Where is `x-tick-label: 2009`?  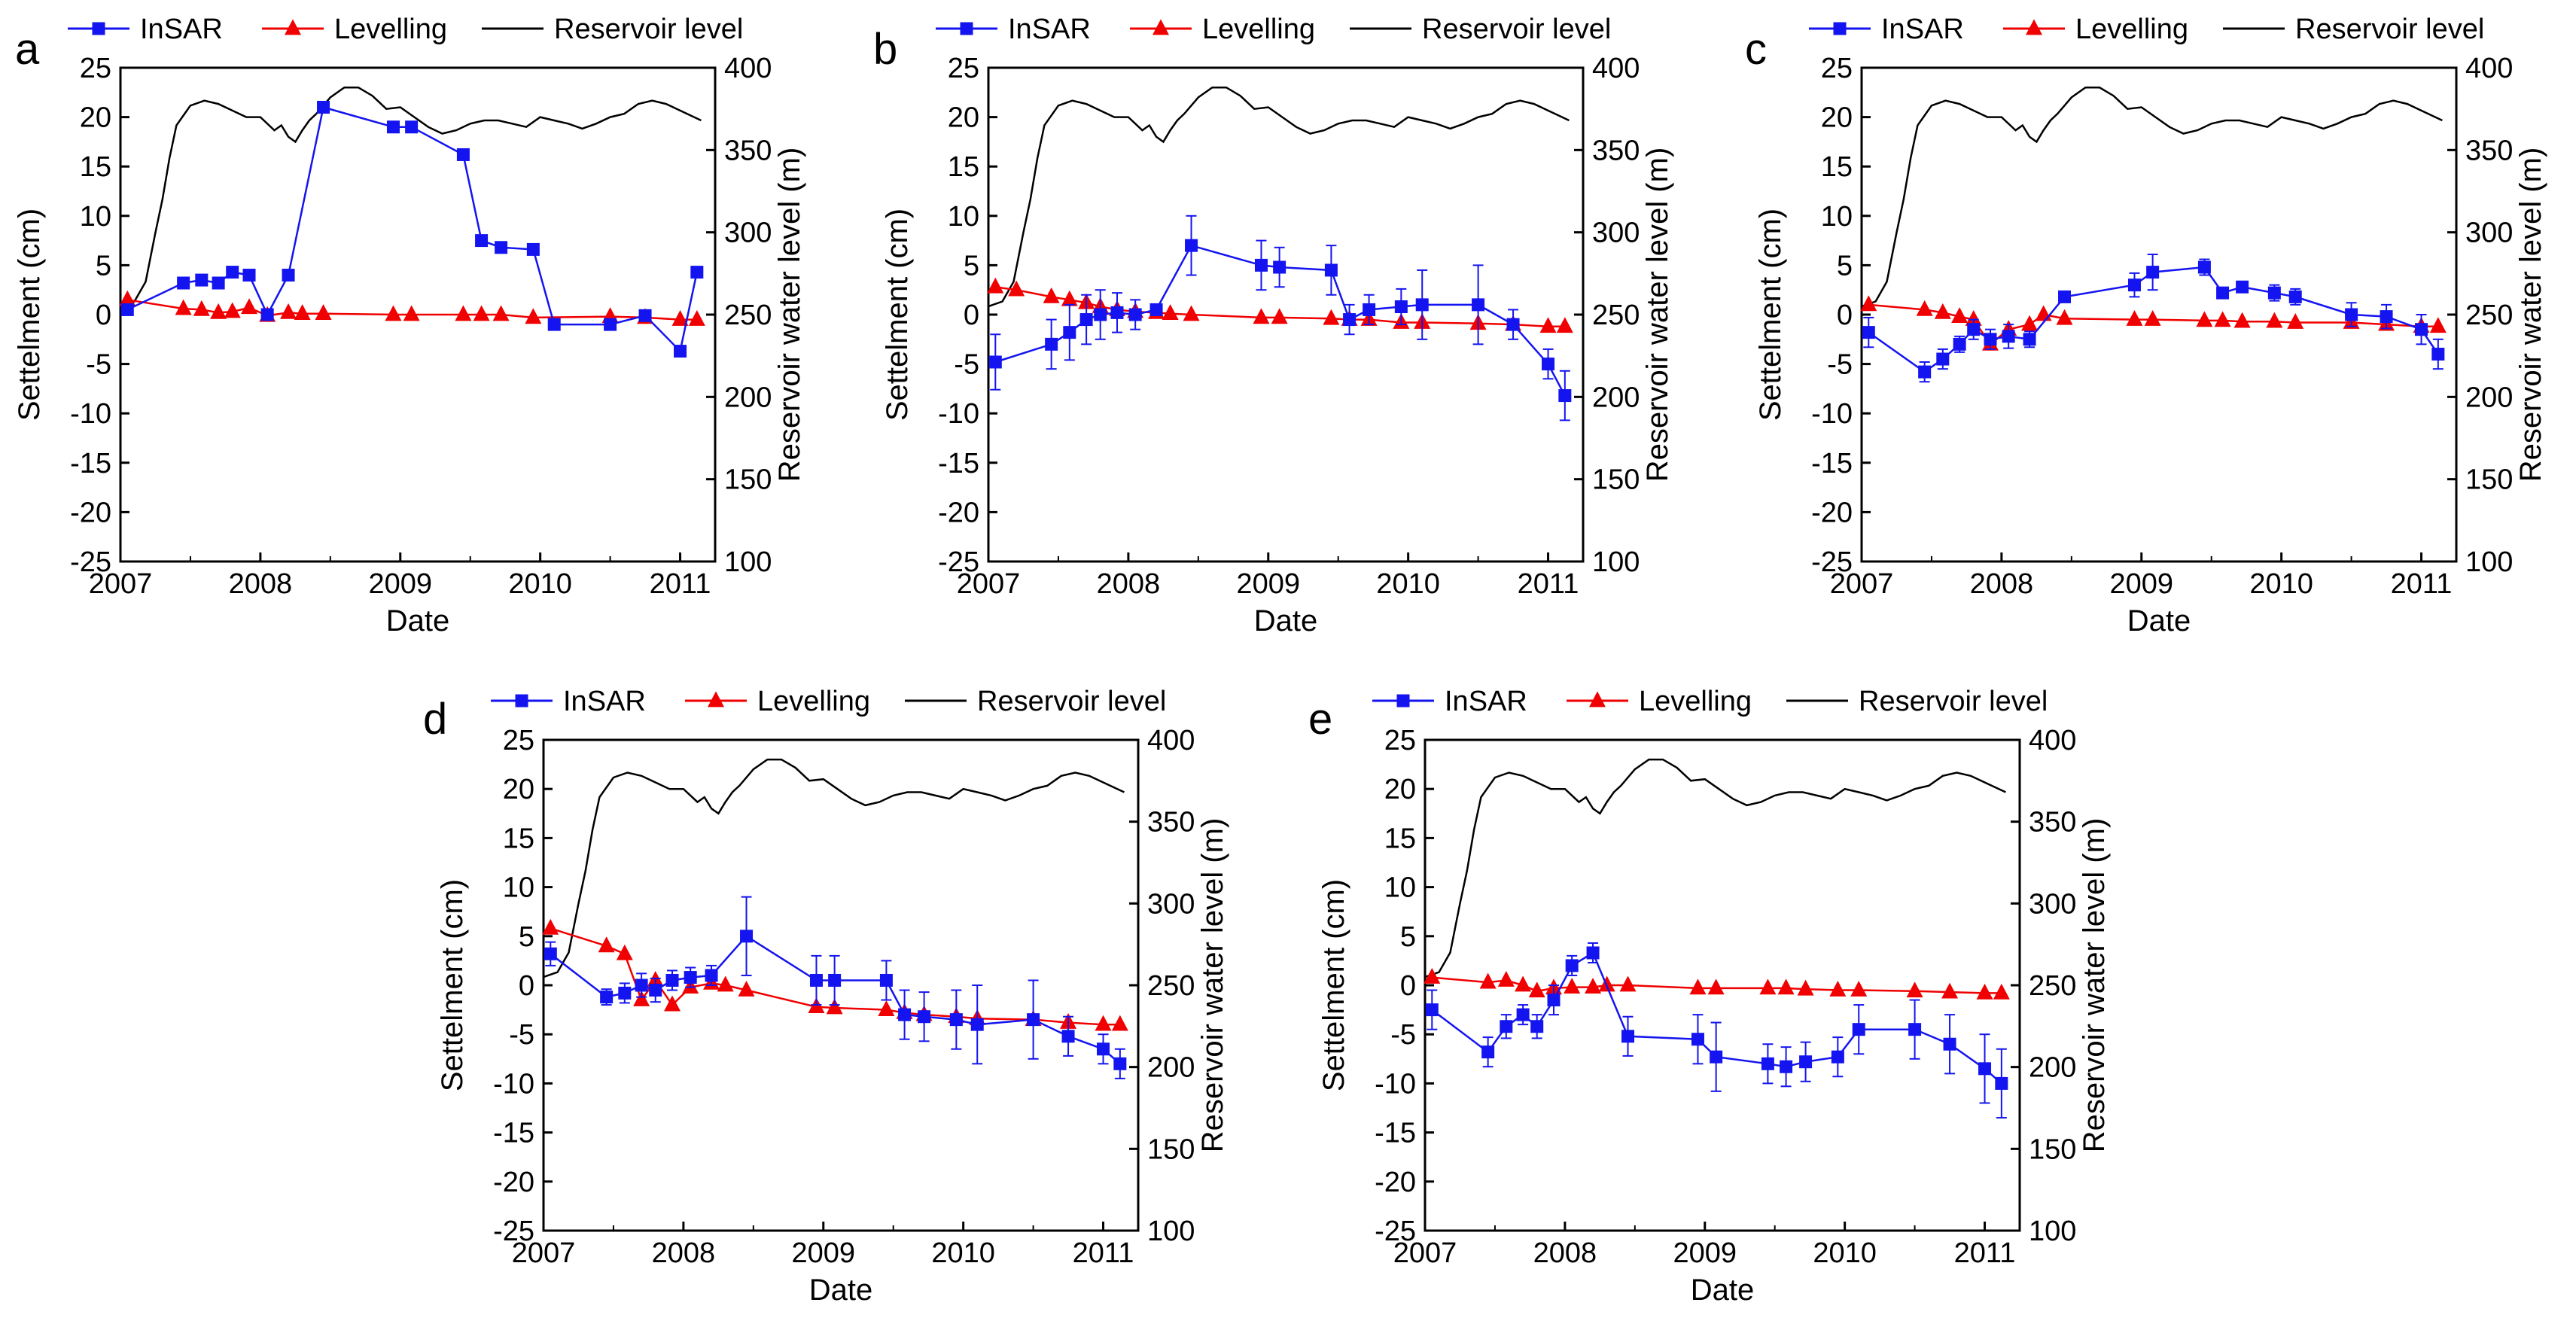 x-tick-label: 2009 is located at coordinates (2141, 584).